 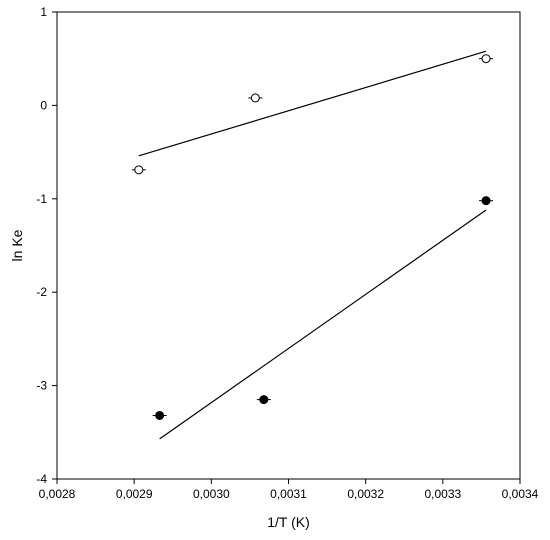 What do you see at coordinates (288, 522) in the screenshot?
I see `x-axis-label: 1/T (K)` at bounding box center [288, 522].